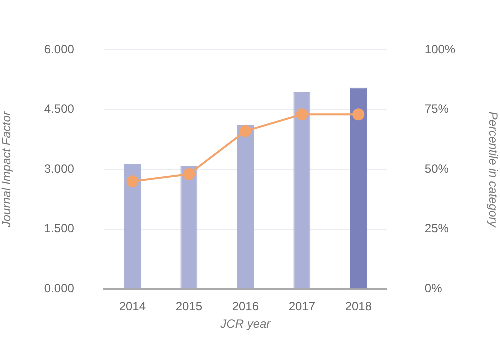  I want to click on y-tick-label: 0.000, so click(59, 289).